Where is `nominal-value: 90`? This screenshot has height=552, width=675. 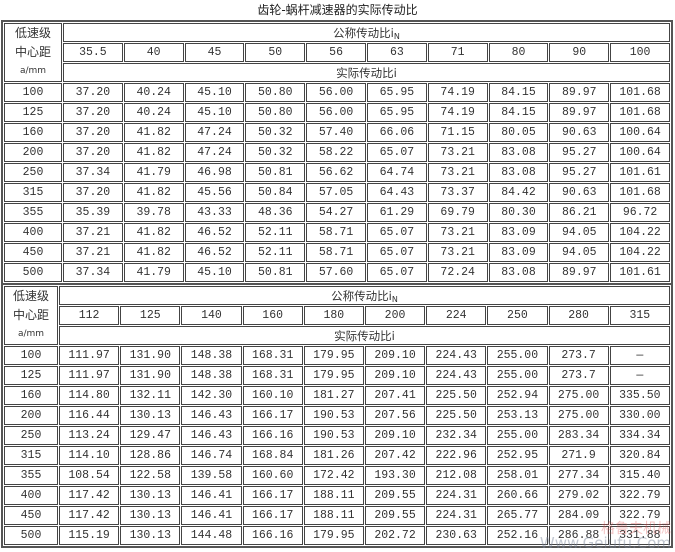 nominal-value: 90 is located at coordinates (579, 52).